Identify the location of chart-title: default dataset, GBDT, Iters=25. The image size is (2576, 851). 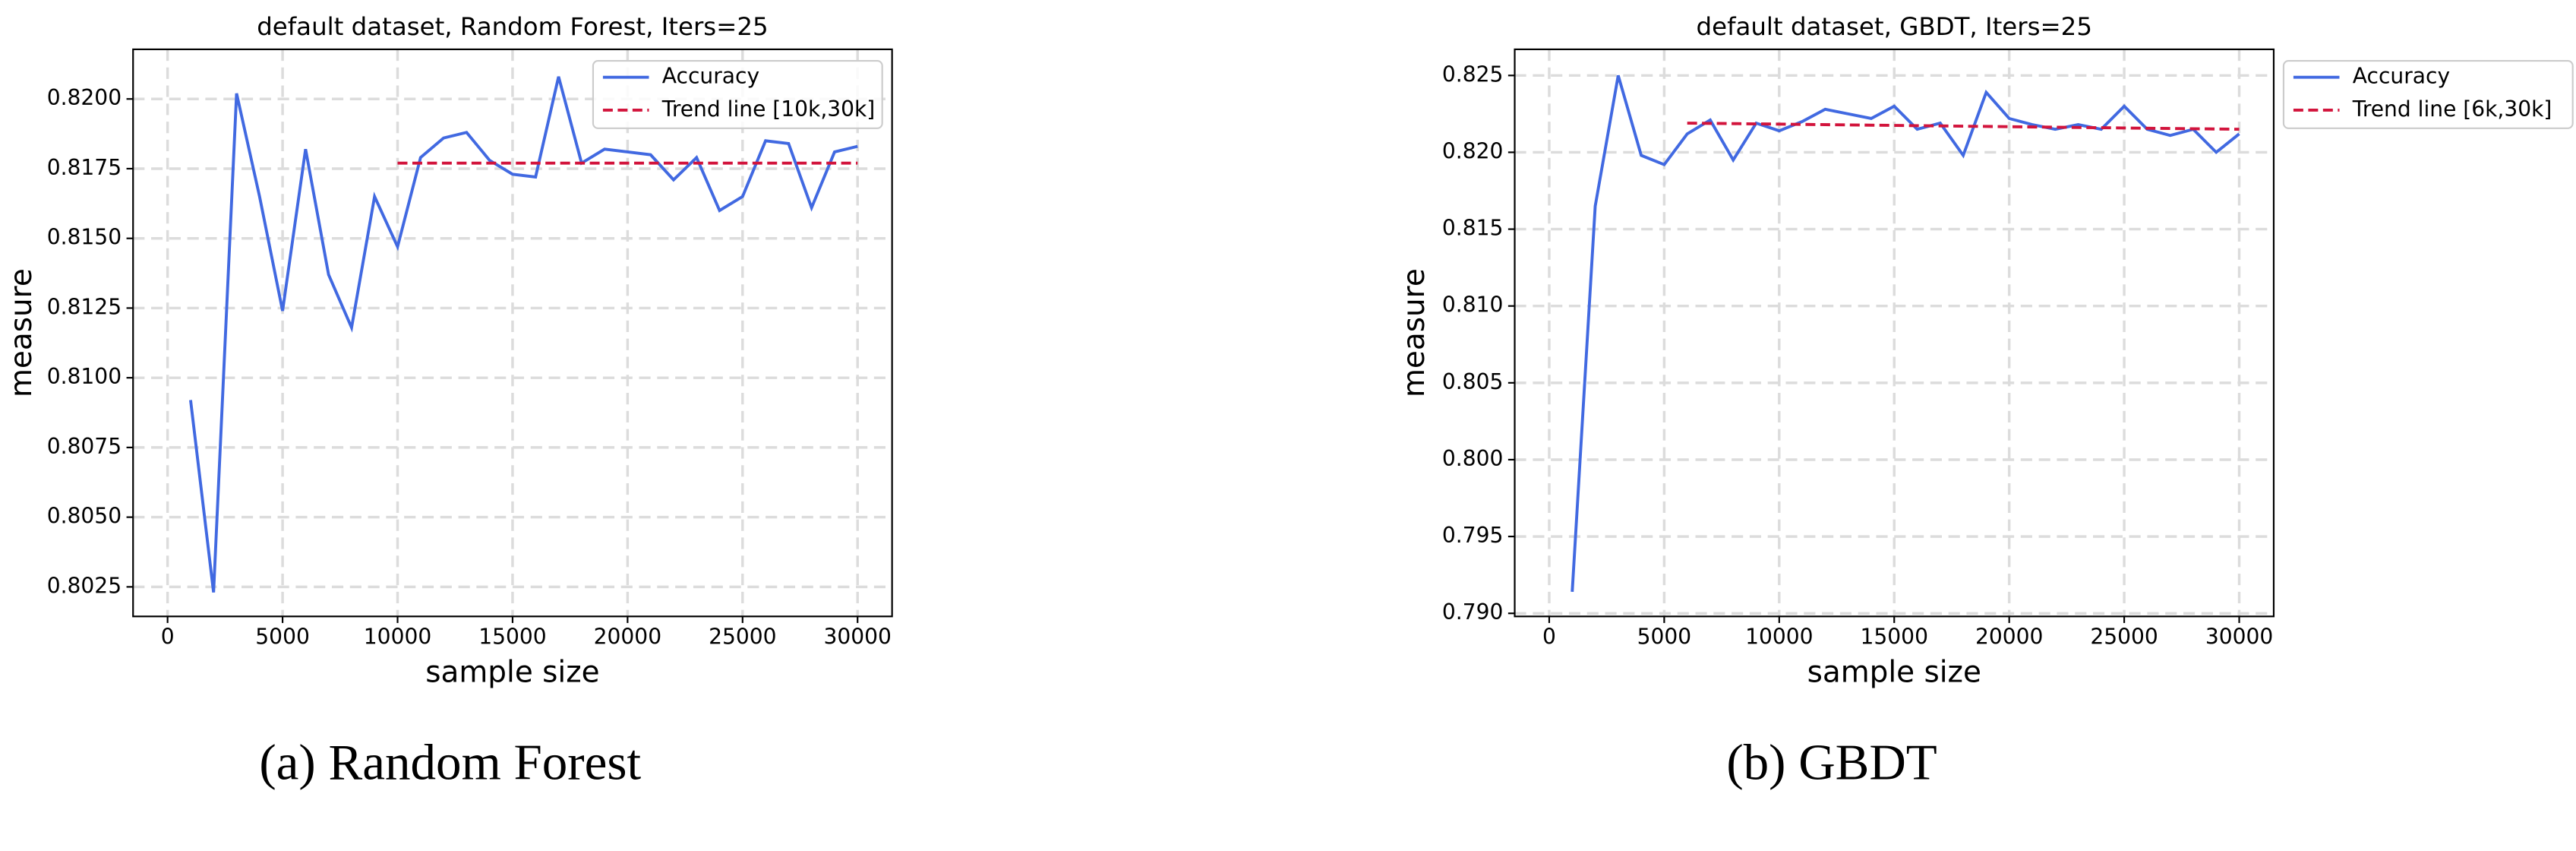
(1894, 26).